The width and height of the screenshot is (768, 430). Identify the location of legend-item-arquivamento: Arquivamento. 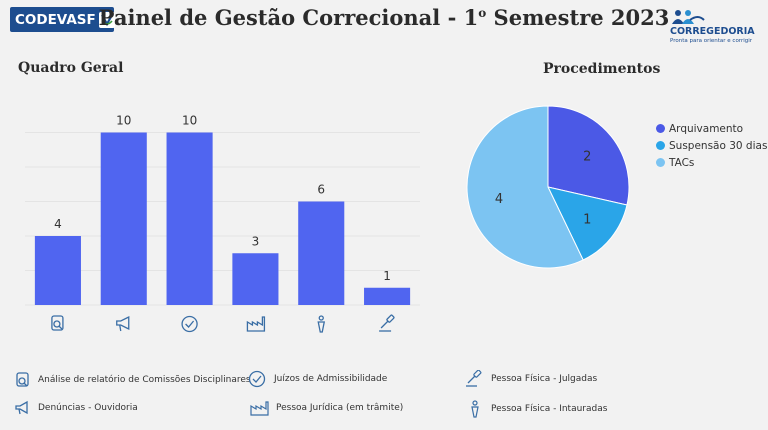
(711, 128).